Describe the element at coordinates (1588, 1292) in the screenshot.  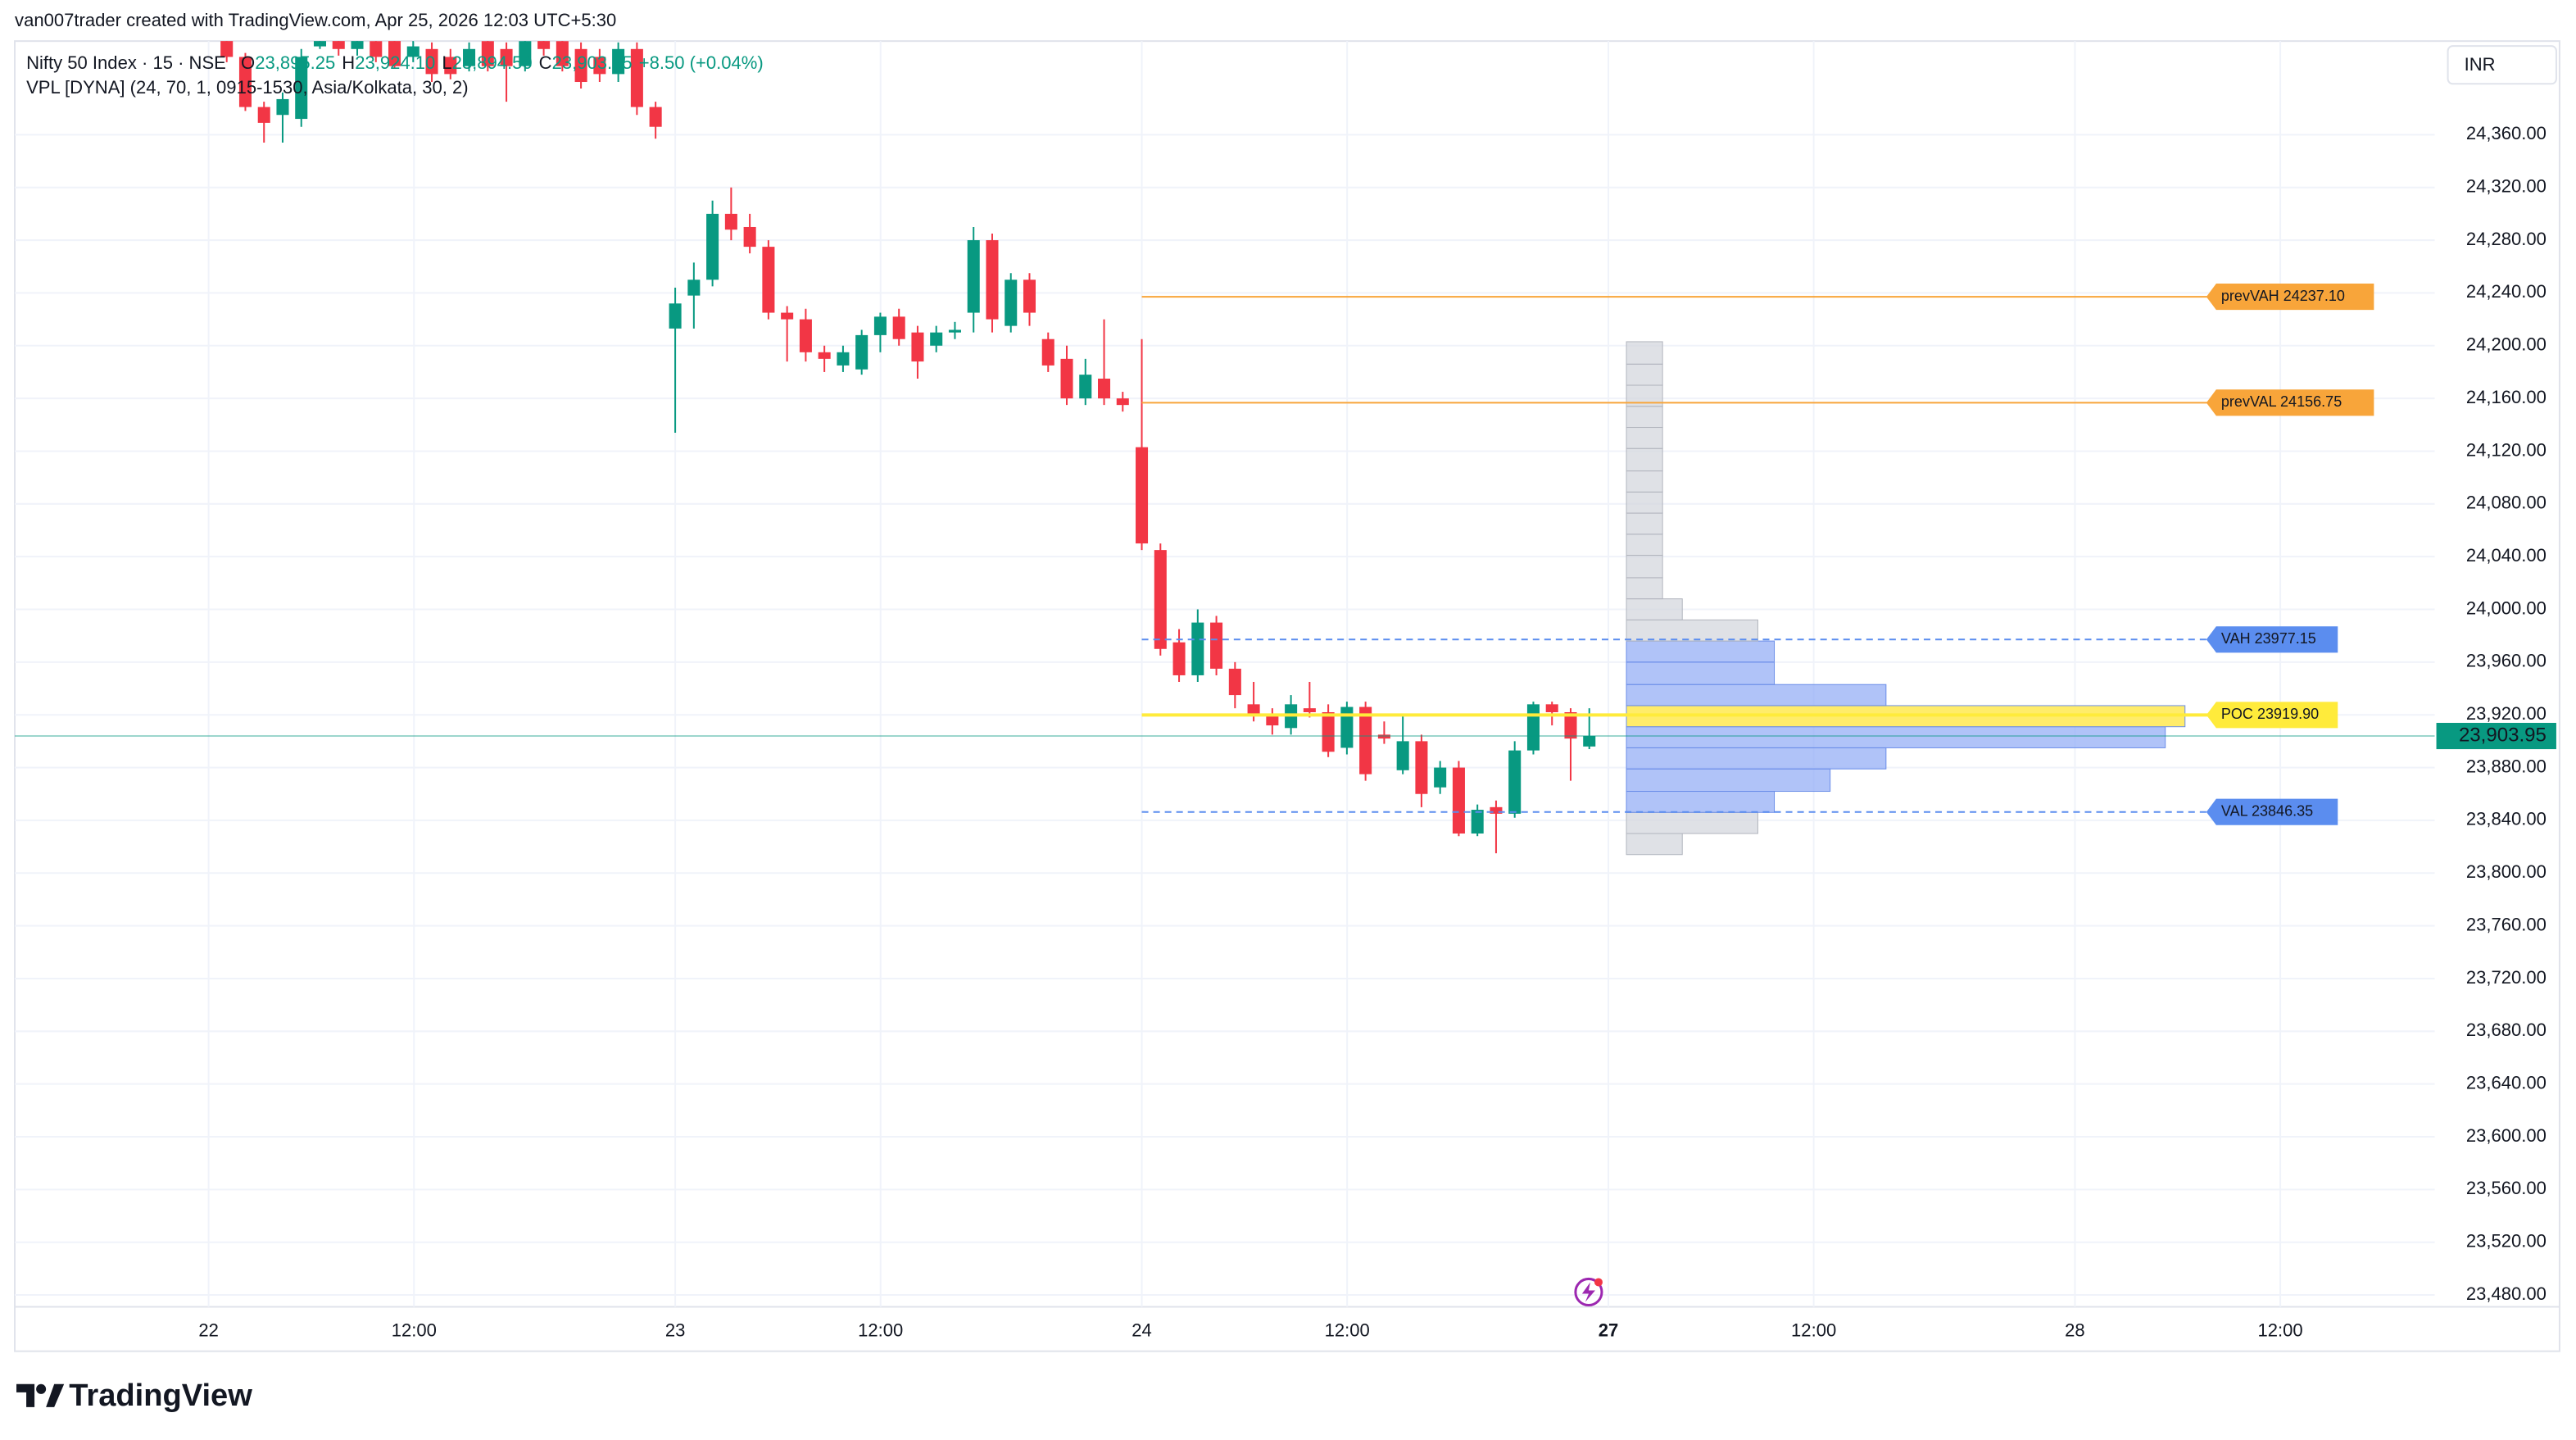
I see `icon` at that location.